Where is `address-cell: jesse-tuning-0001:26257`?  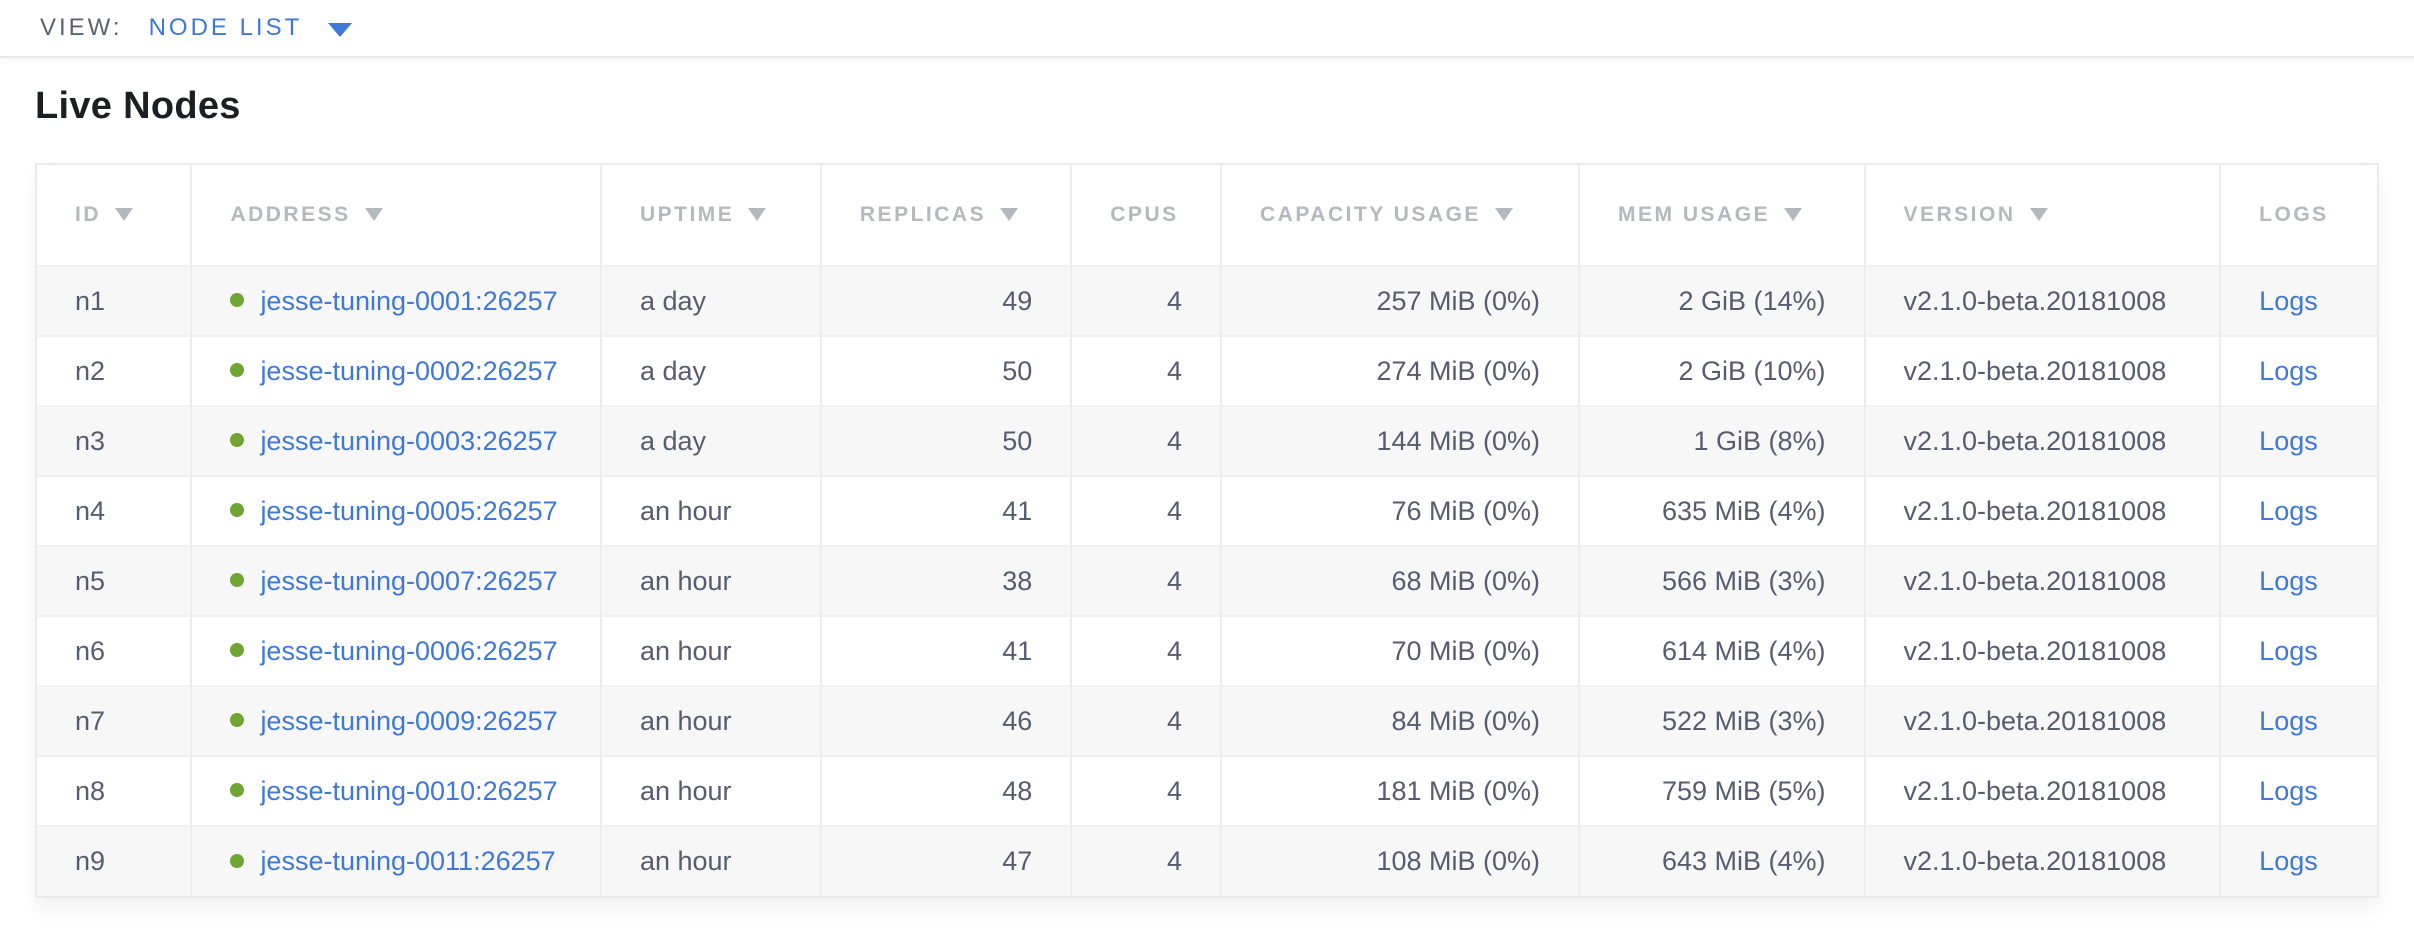 address-cell: jesse-tuning-0001:26257 is located at coordinates (396, 300).